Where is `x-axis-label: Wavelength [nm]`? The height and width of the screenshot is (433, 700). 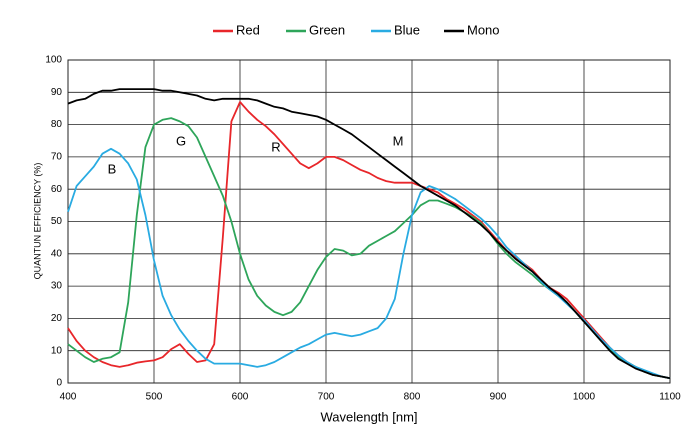
x-axis-label: Wavelength [nm] is located at coordinates (368, 416).